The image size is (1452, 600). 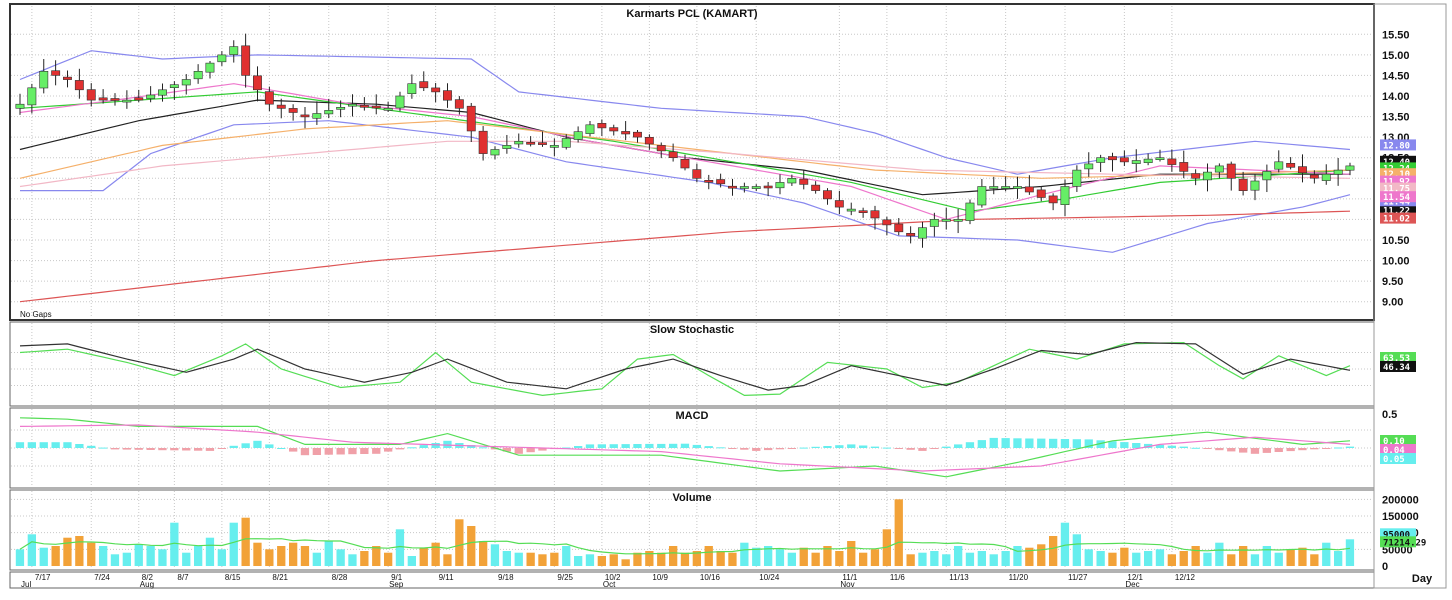 I want to click on stochastic-lines, so click(x=685, y=369).